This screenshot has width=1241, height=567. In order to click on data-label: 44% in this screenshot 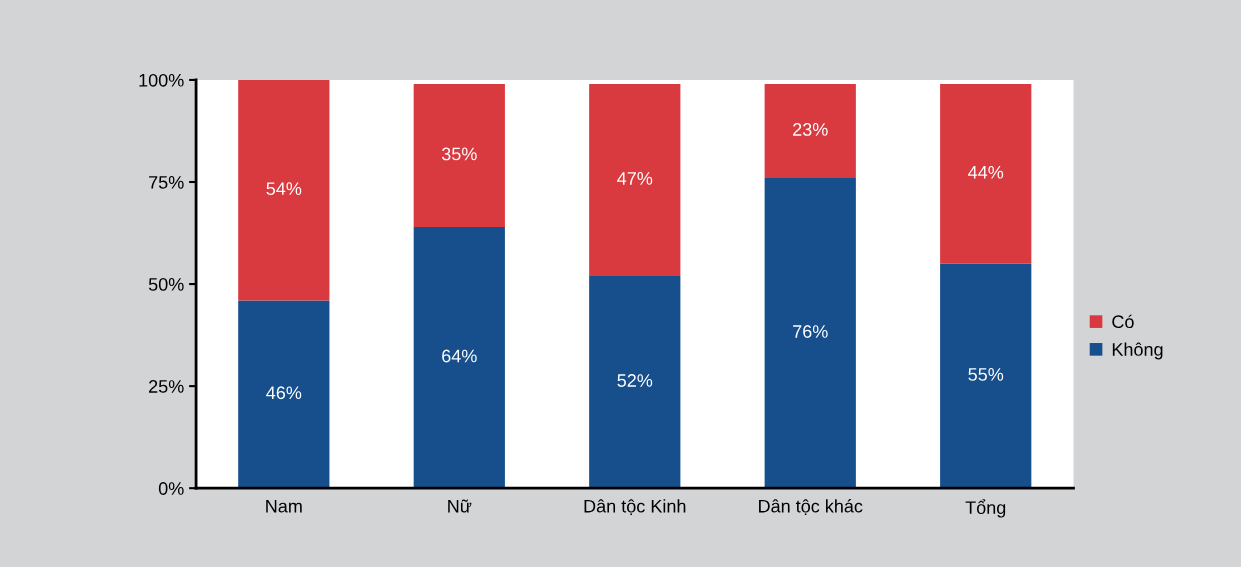, I will do `click(986, 172)`.